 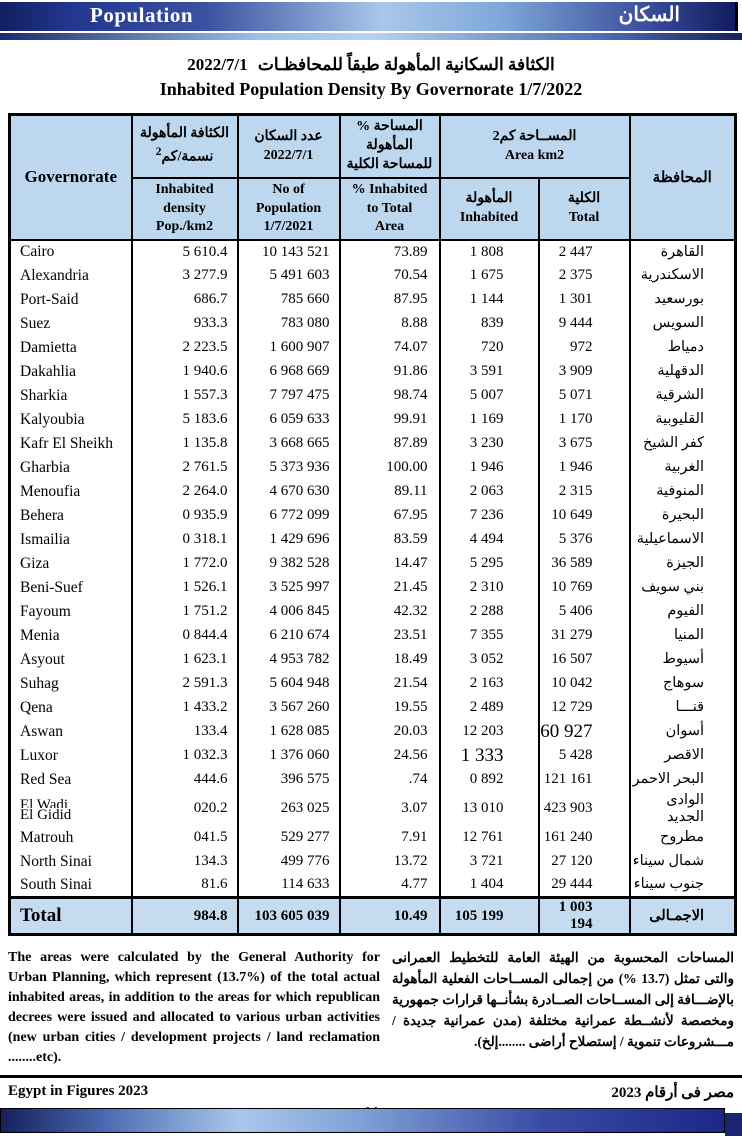 What do you see at coordinates (184, 808) in the screenshot?
I see `cell-density: 020.2` at bounding box center [184, 808].